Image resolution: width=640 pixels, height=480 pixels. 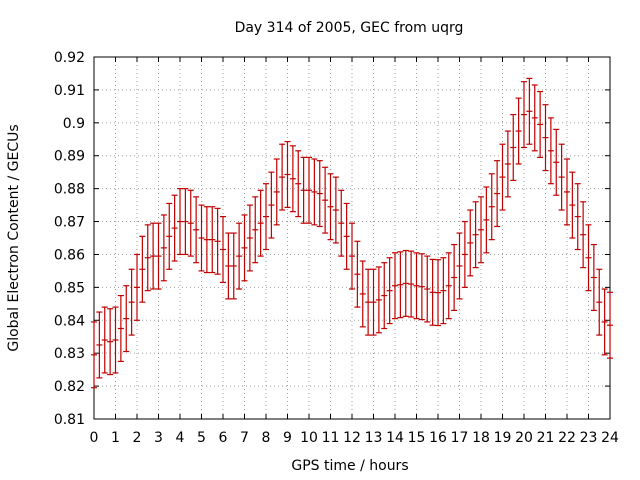 What do you see at coordinates (374, 438) in the screenshot?
I see `x-tick-label: 13` at bounding box center [374, 438].